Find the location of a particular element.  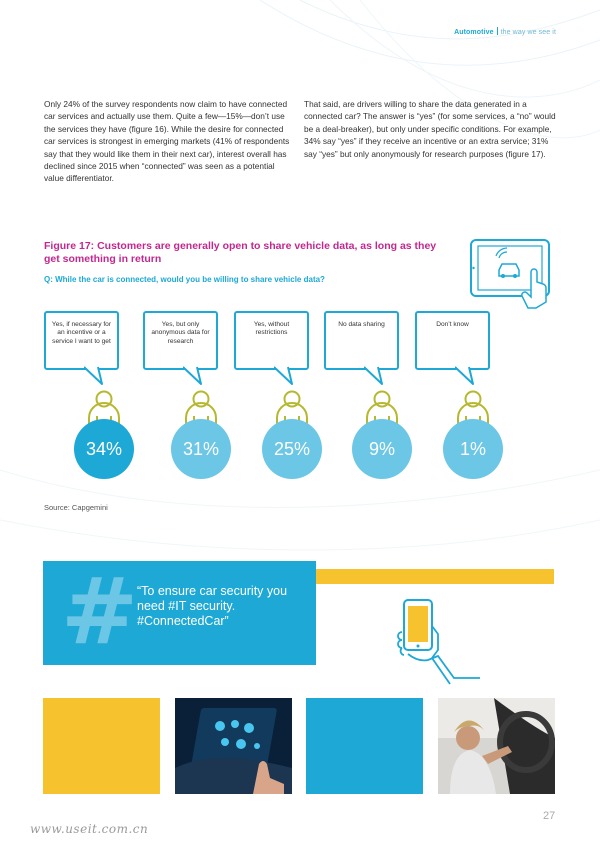

tablet-car-icon is located at coordinates (510, 274).